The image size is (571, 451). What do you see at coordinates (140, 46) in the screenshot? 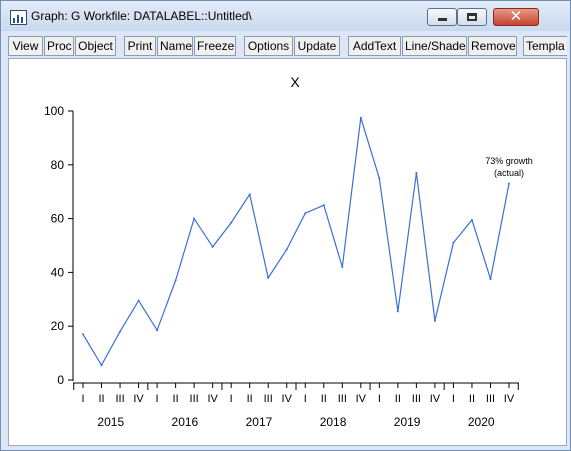
I see `print-button: Print` at bounding box center [140, 46].